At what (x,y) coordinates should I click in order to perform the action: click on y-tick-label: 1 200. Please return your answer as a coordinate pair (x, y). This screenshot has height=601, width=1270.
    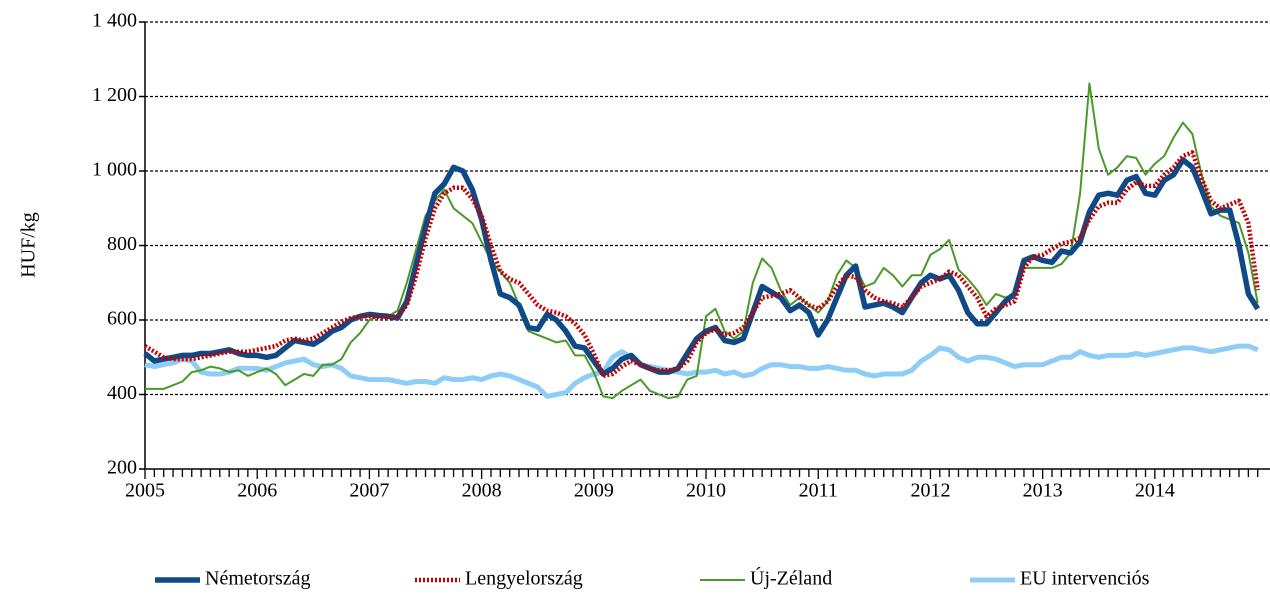
    Looking at the image, I should click on (114, 95).